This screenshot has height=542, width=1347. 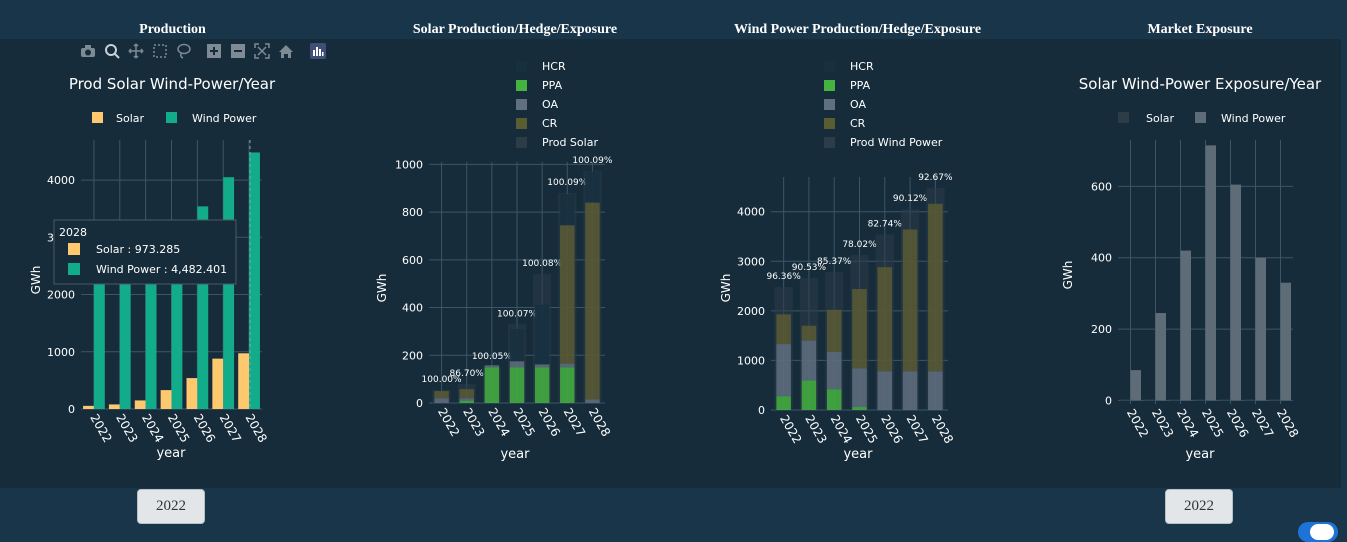 What do you see at coordinates (262, 51) in the screenshot?
I see `autoscale-icon` at bounding box center [262, 51].